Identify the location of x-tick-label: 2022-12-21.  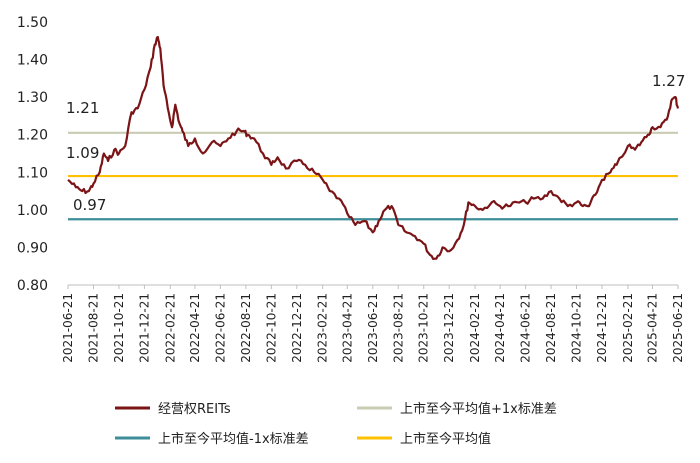
(297, 328).